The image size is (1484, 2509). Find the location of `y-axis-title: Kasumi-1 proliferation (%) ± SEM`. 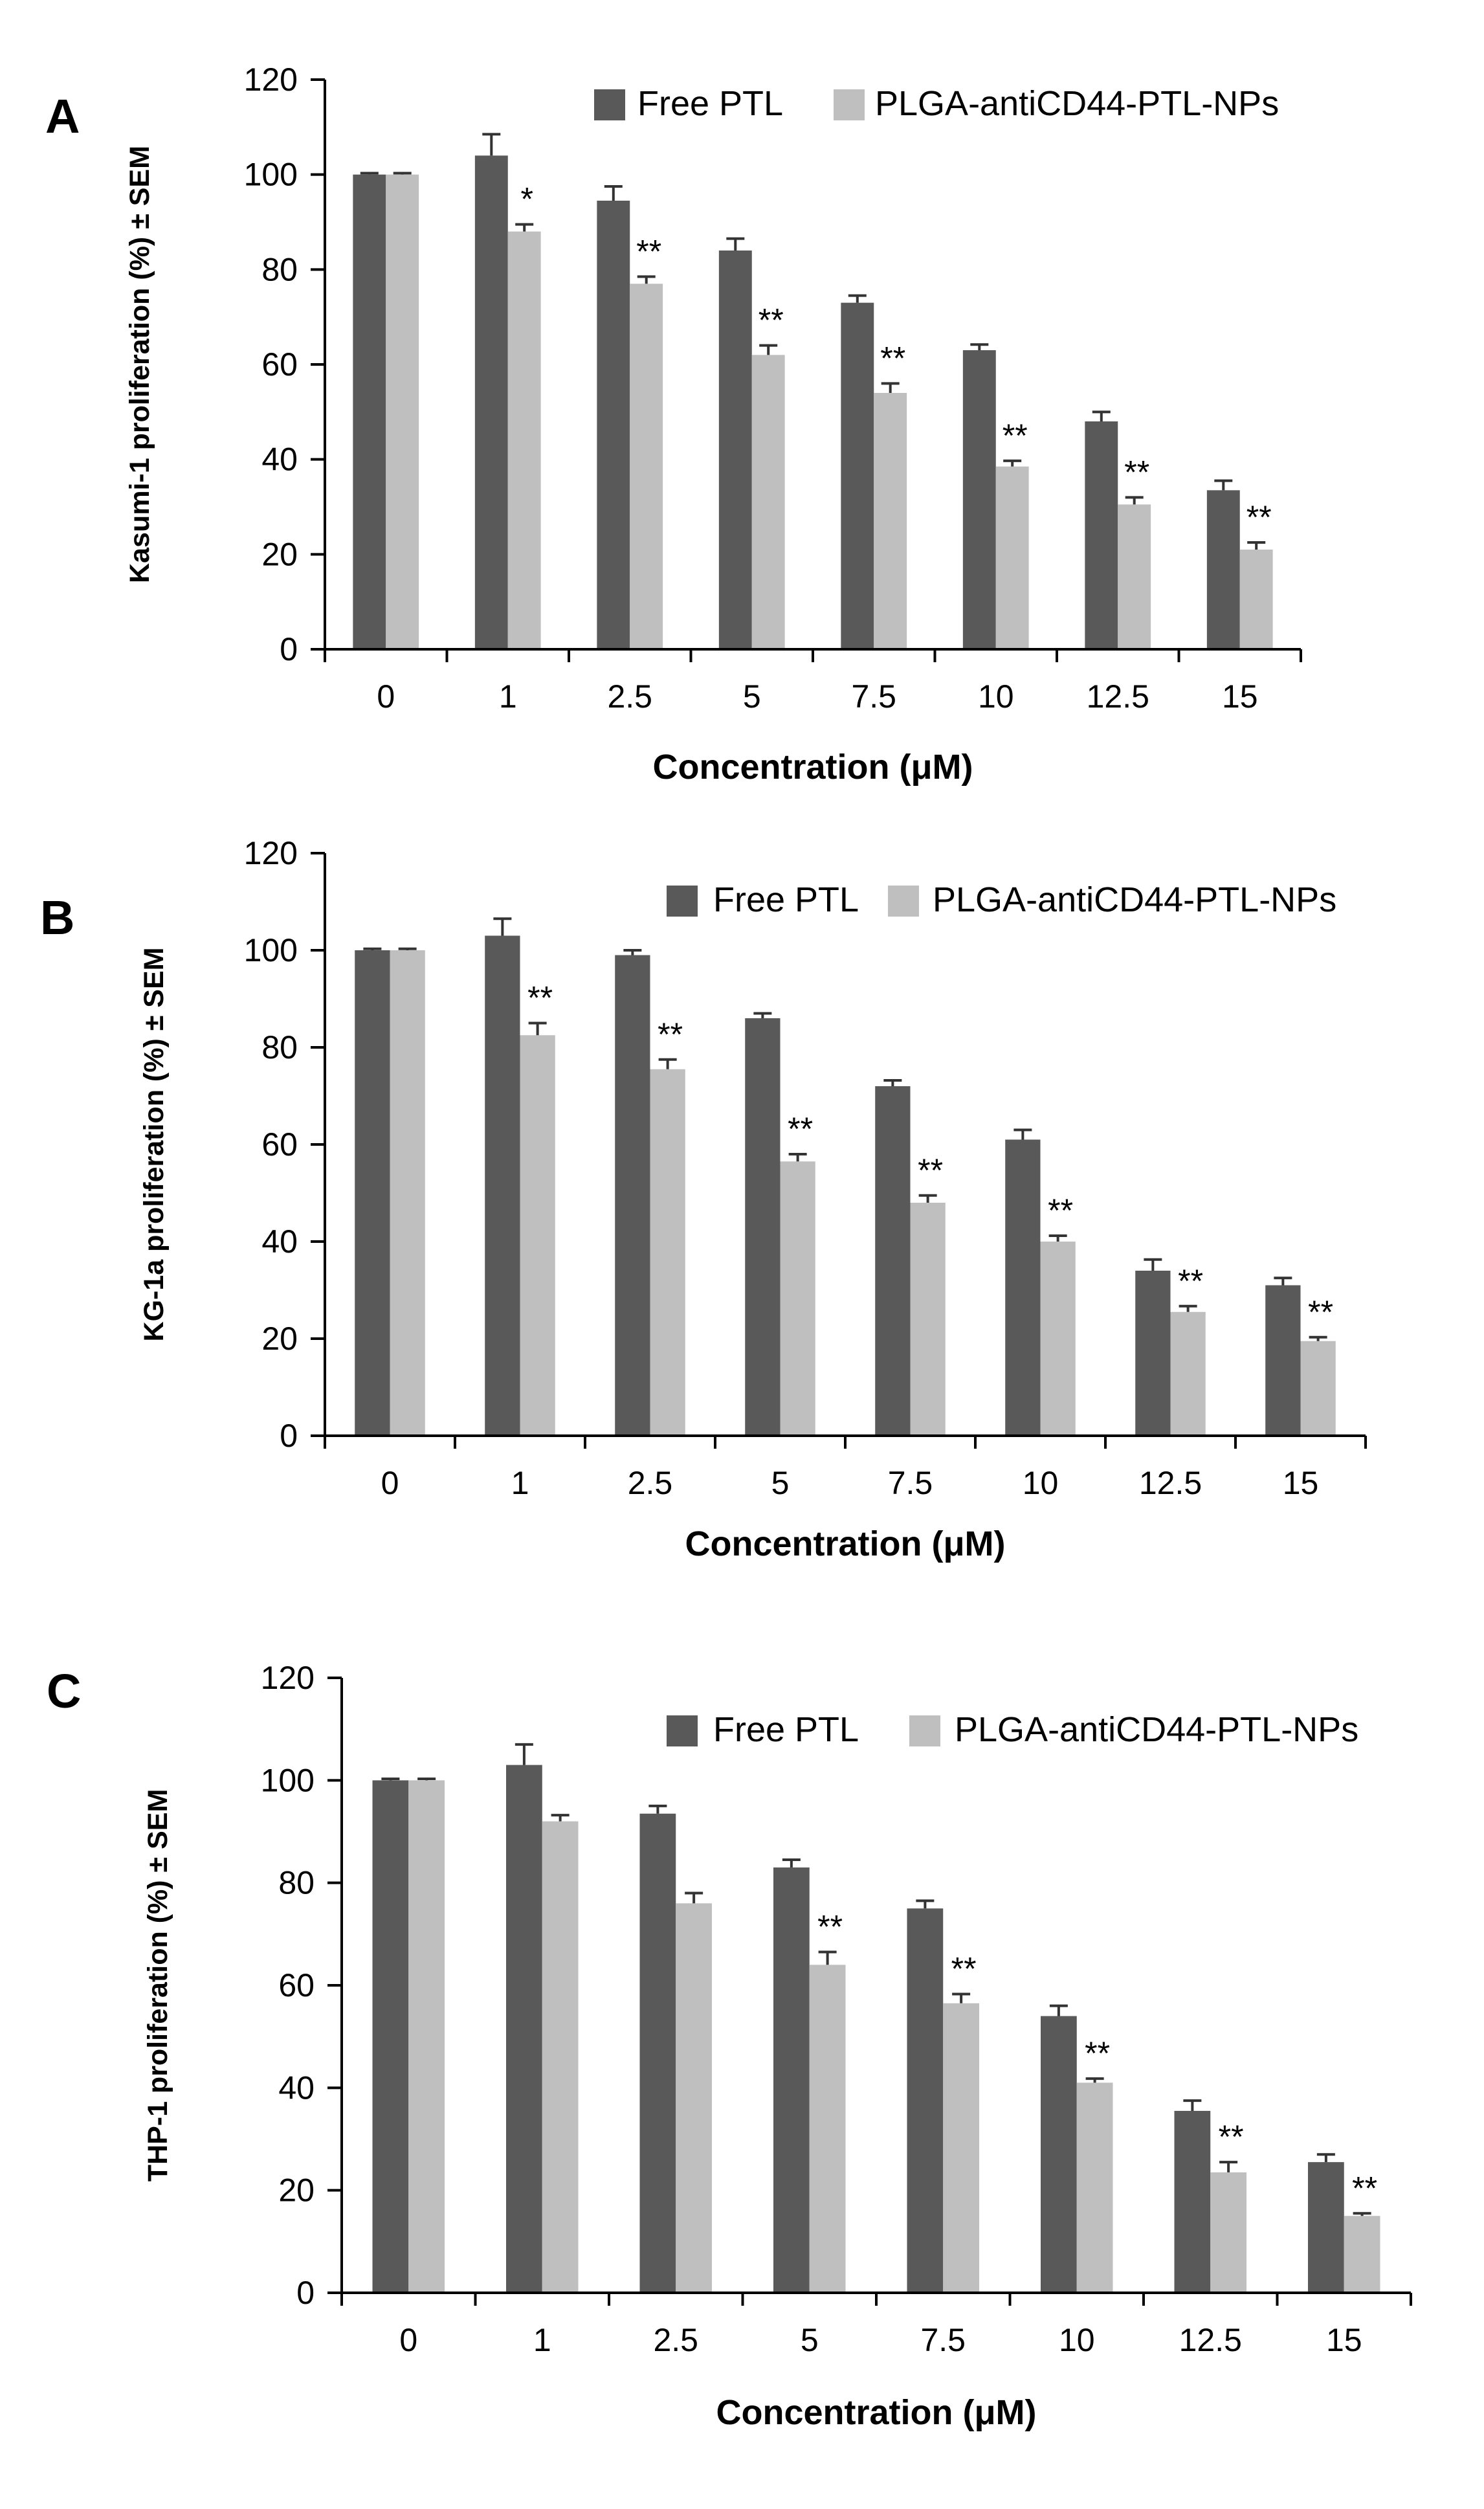

y-axis-title: Kasumi-1 proliferation (%) ± SEM is located at coordinates (139, 364).